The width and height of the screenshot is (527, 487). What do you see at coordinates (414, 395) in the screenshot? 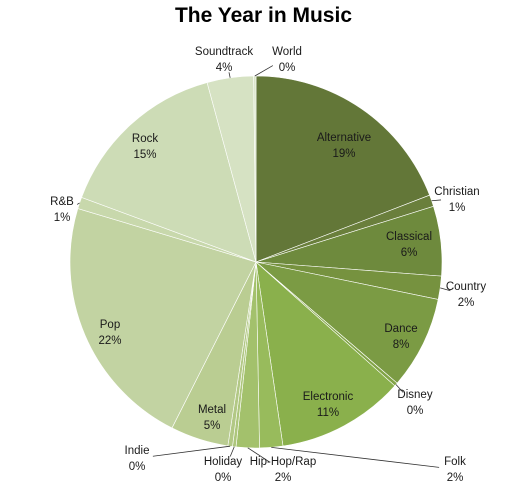
I see `slice-label-disney: Disney` at bounding box center [414, 395].